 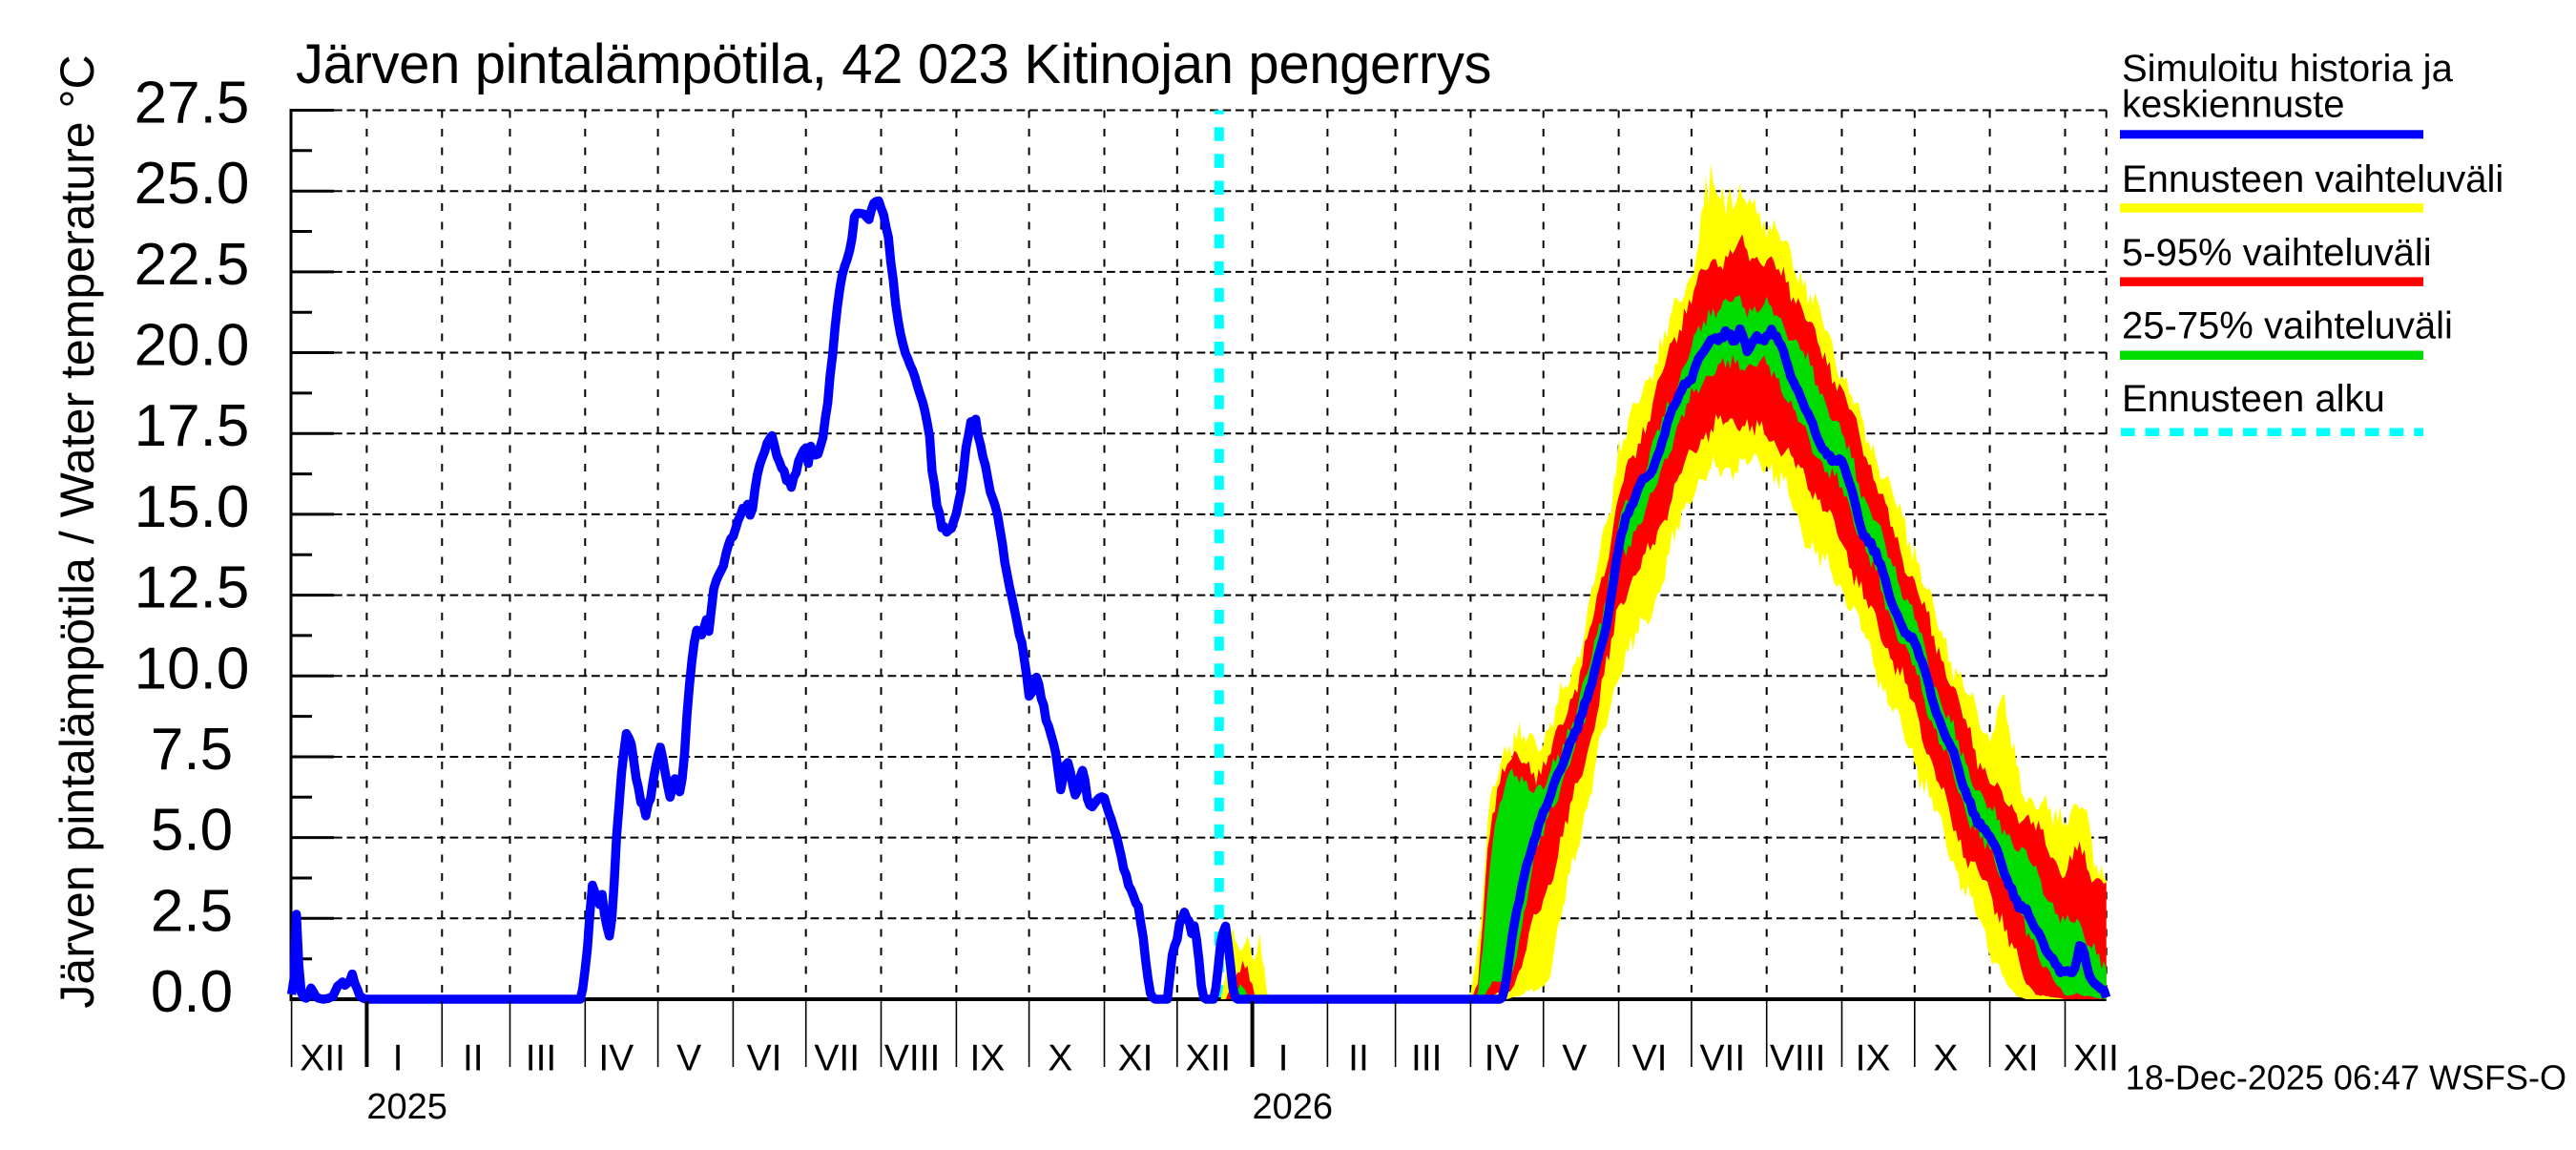 What do you see at coordinates (192, 911) in the screenshot?
I see `svg-text: 2.5` at bounding box center [192, 911].